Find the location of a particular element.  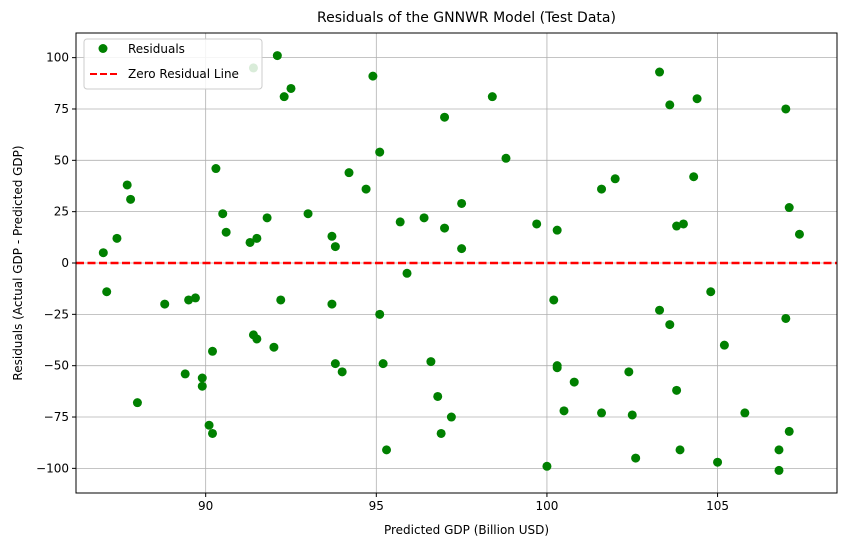

x-axis-ticks: 90 95 100 105 is located at coordinates (463, 503).